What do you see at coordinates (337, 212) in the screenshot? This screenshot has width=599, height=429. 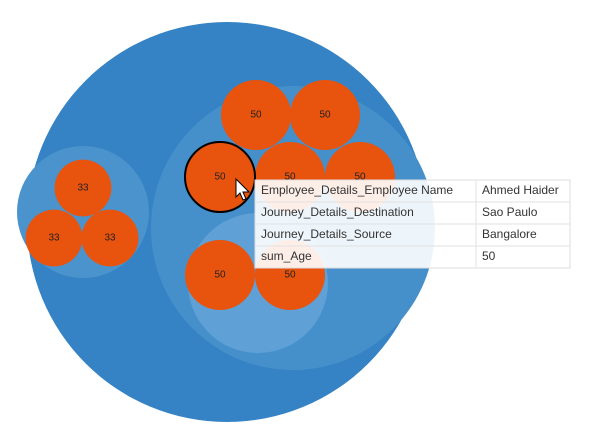 I see `tooltip-key: Journey_Details_Destination` at bounding box center [337, 212].